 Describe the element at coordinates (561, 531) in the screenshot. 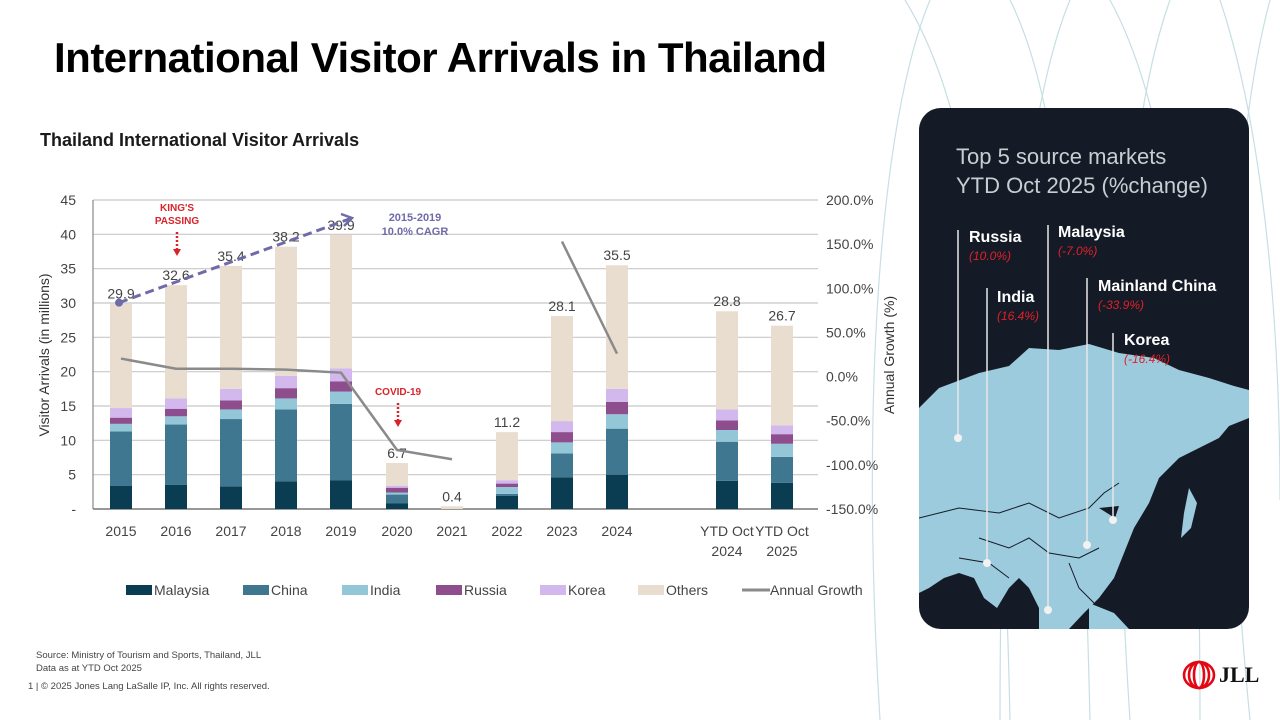

I see `x-tick-label: 2023` at that location.